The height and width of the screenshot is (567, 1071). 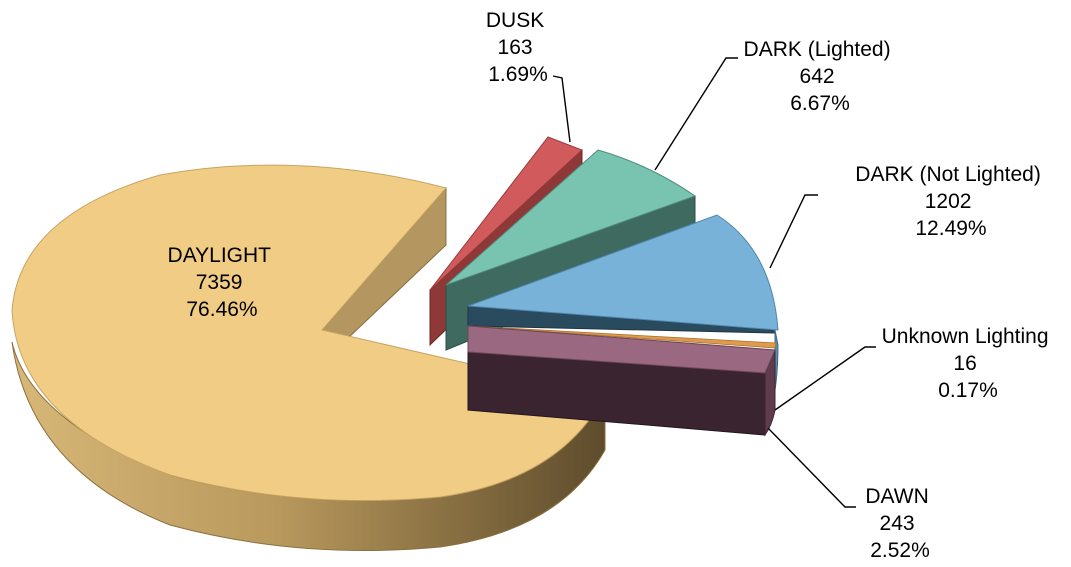 I want to click on slice-dusk-top, so click(x=506, y=213).